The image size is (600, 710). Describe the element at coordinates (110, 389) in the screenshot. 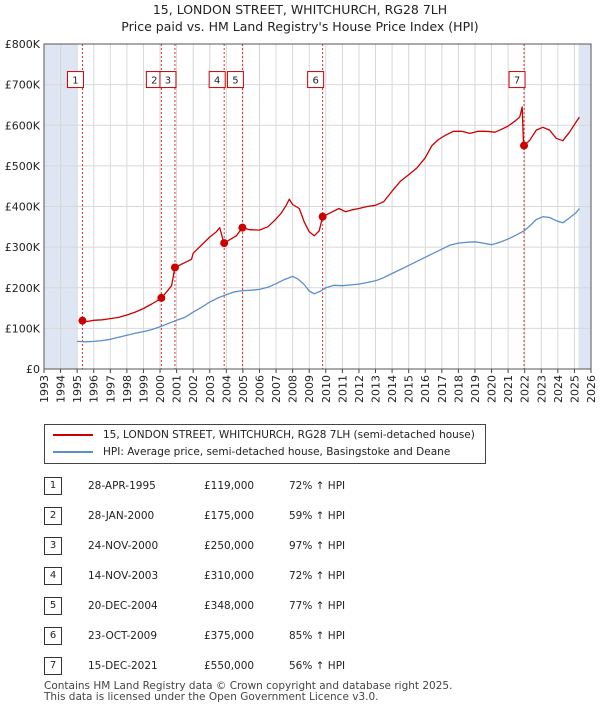

I see `x-tick-label: 1997` at that location.